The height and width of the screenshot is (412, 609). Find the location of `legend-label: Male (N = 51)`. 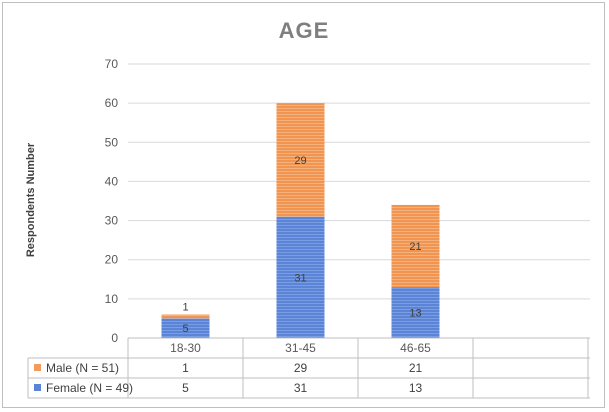

legend-label: Male (N = 51) is located at coordinates (82, 368).